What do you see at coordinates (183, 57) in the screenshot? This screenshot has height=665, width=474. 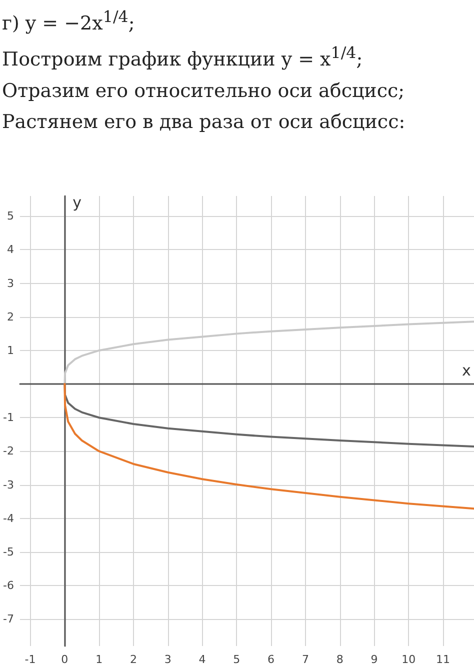 I see `text: Построим график функции y = x$^{1/4}$;` at bounding box center [183, 57].